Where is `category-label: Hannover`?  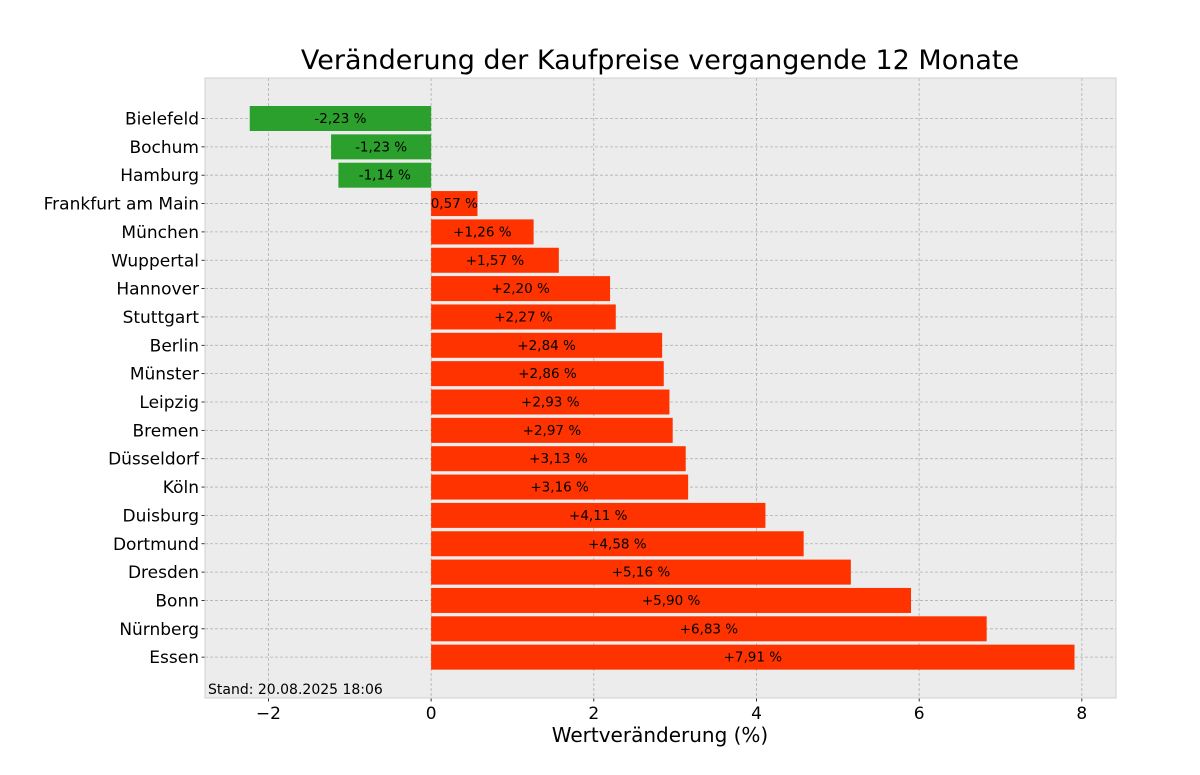
category-label: Hannover is located at coordinates (157, 290).